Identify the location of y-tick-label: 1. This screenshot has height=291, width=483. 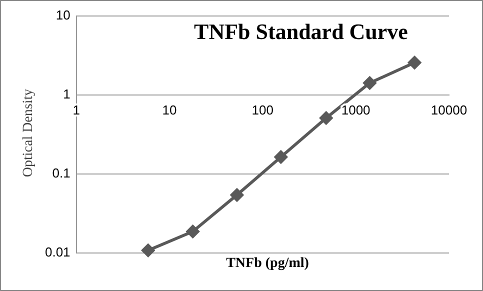
(66, 94).